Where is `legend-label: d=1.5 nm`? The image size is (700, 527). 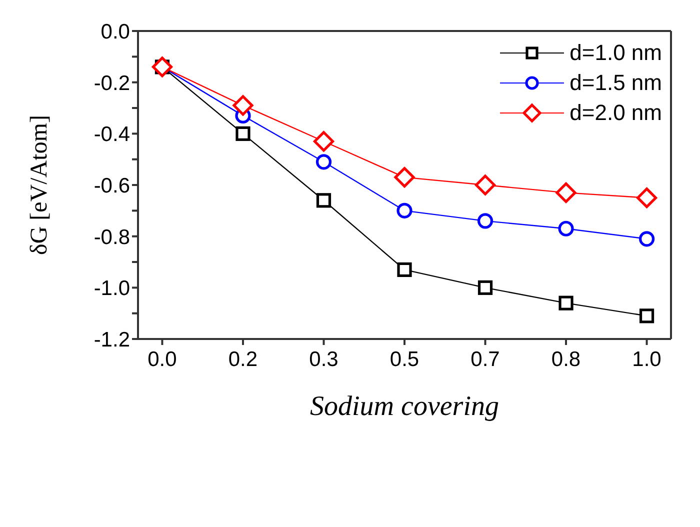
legend-label: d=1.5 nm is located at coordinates (616, 83).